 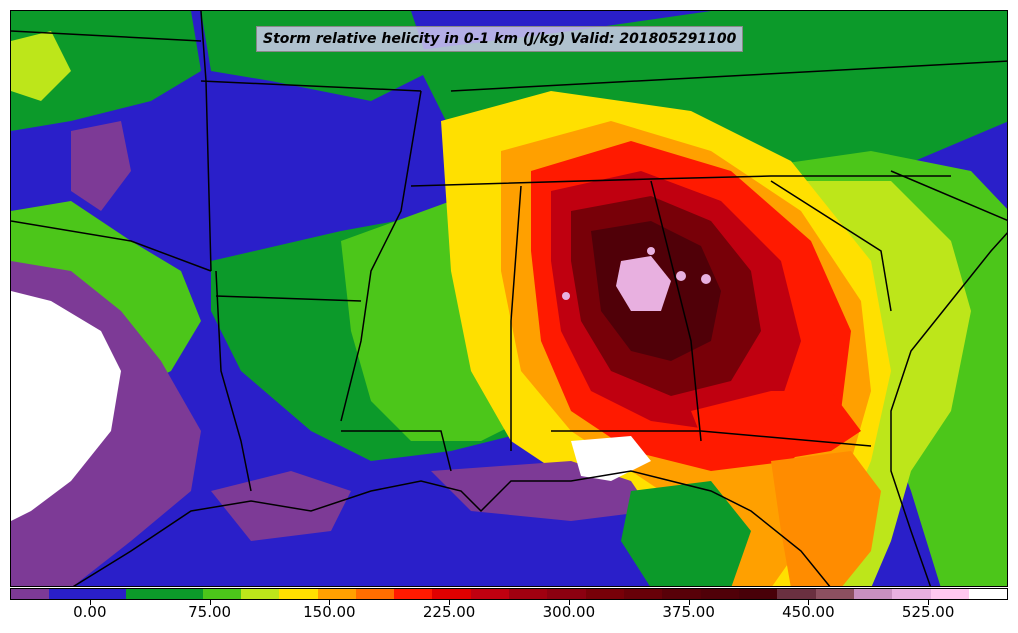 I want to click on boundary-fl-north, so click(x=711, y=438).